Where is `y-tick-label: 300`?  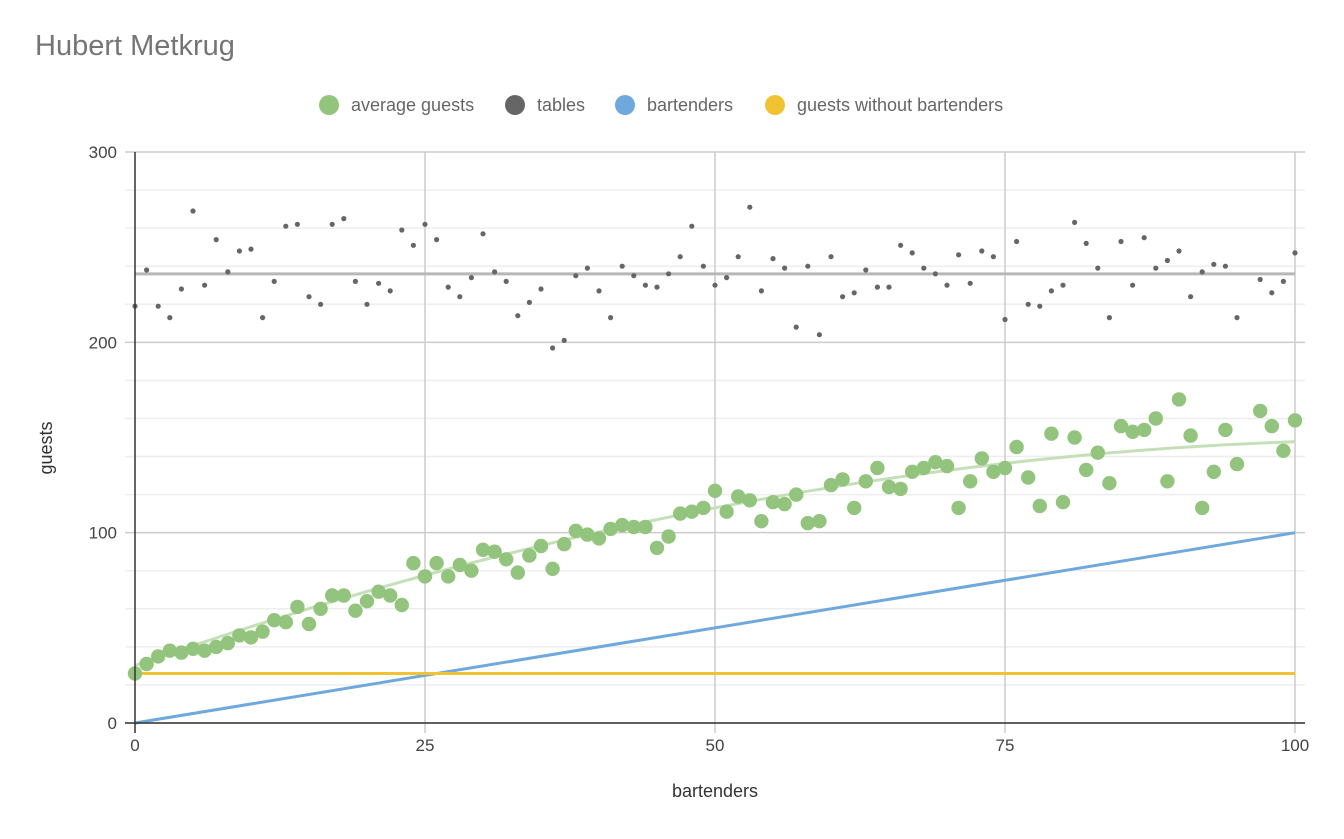
y-tick-label: 300 is located at coordinates (103, 152).